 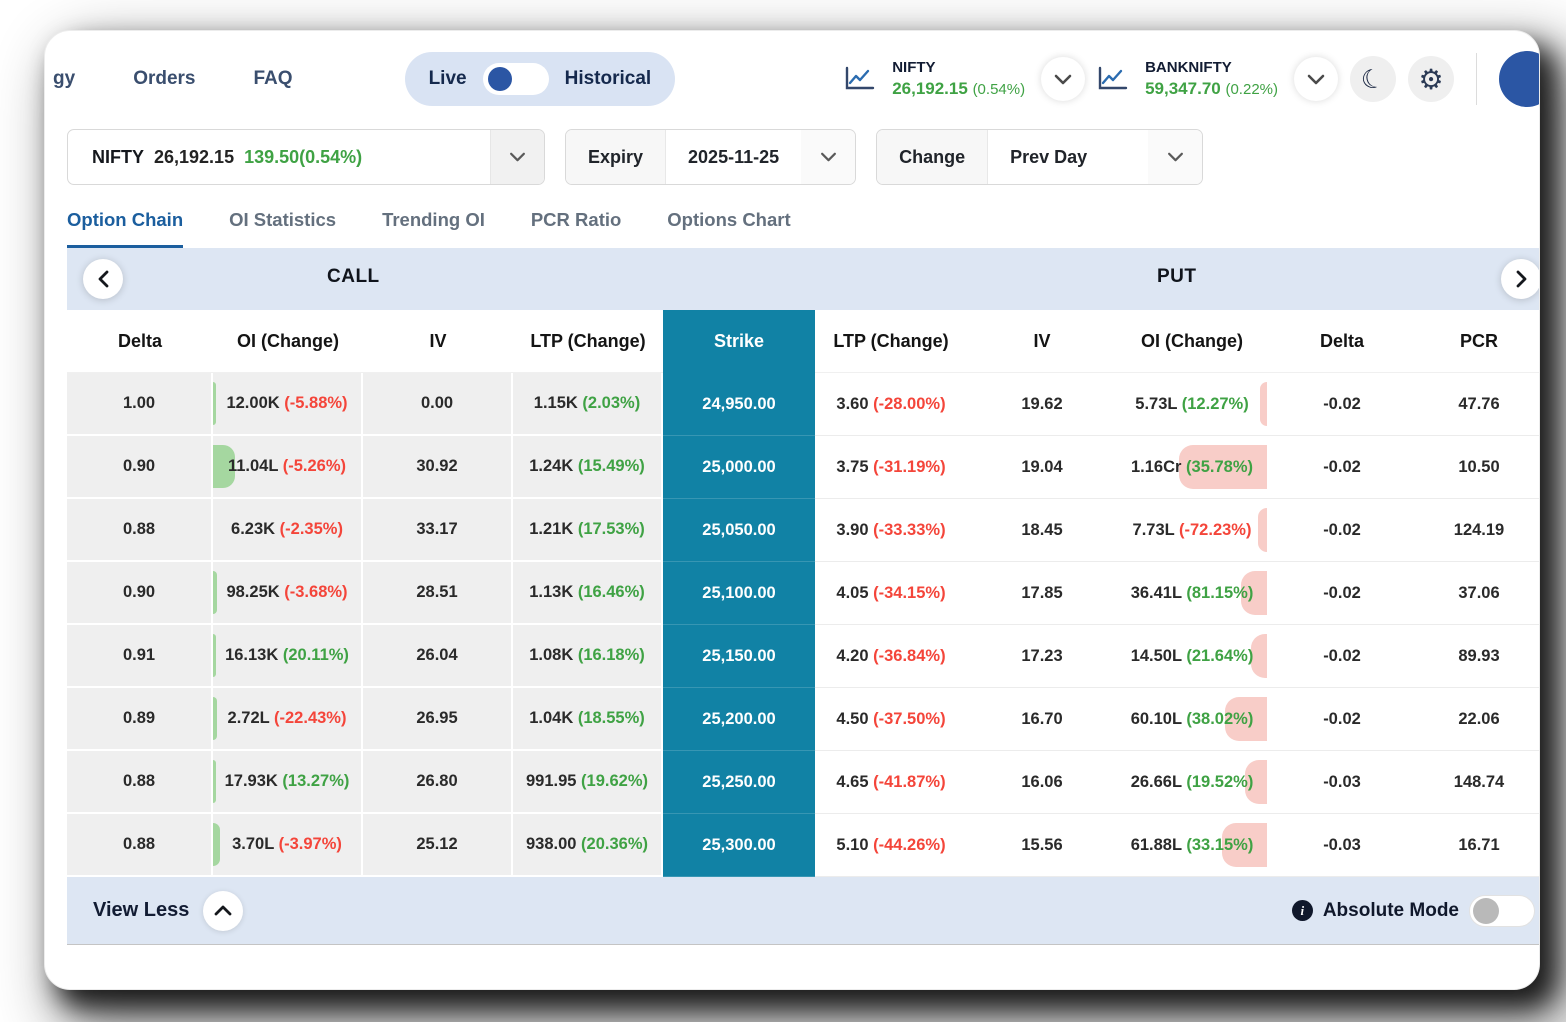 What do you see at coordinates (588, 467) in the screenshot?
I see `call-ltp-cell: 1.24K (15.49%)` at bounding box center [588, 467].